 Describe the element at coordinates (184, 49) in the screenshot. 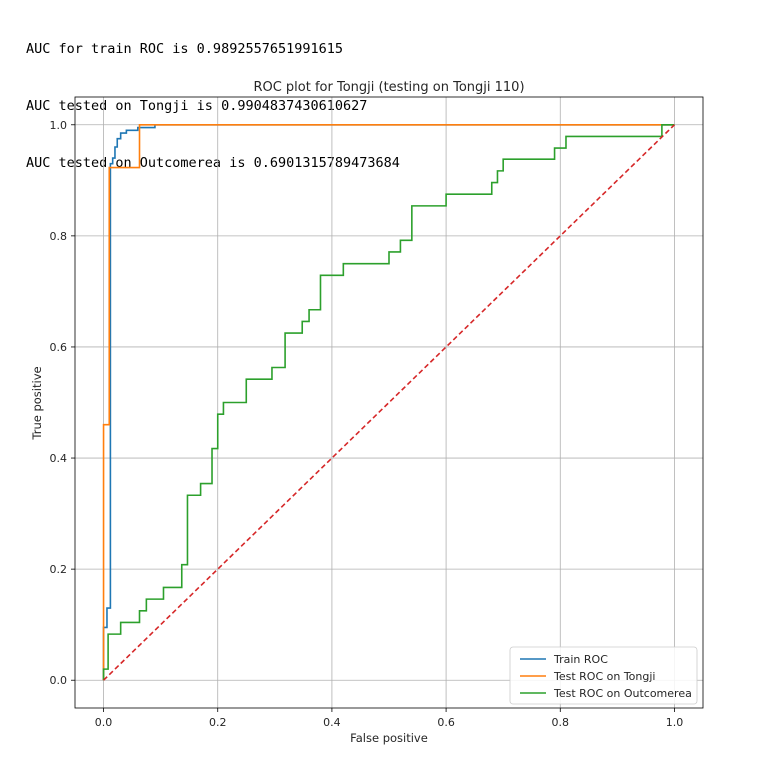

I see `console-line: AUC for train ROC is 0.9892557651991615` at that location.